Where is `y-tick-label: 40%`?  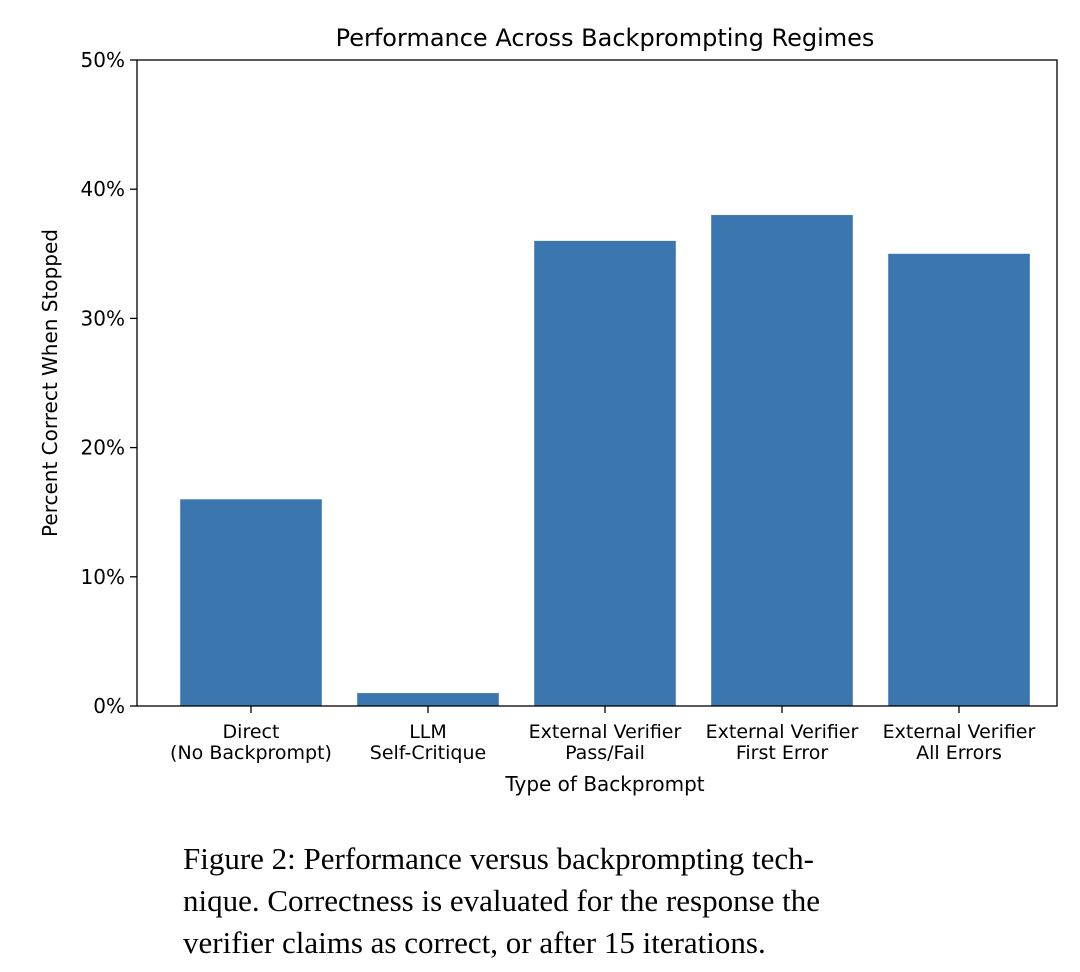 y-tick-label: 40% is located at coordinates (103, 189).